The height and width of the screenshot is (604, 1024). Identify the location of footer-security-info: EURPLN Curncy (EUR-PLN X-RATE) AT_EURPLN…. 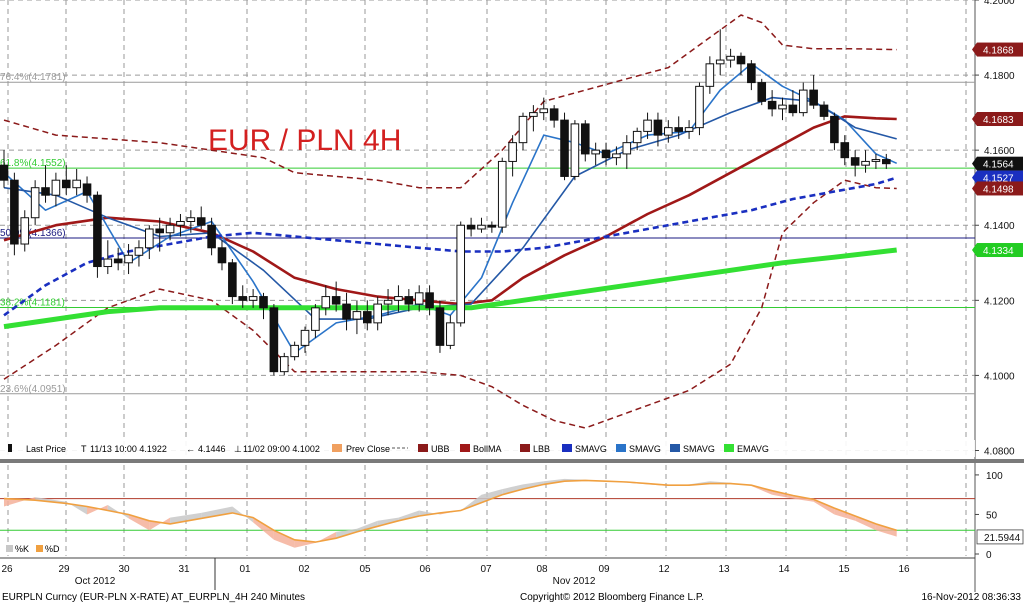
(153, 597).